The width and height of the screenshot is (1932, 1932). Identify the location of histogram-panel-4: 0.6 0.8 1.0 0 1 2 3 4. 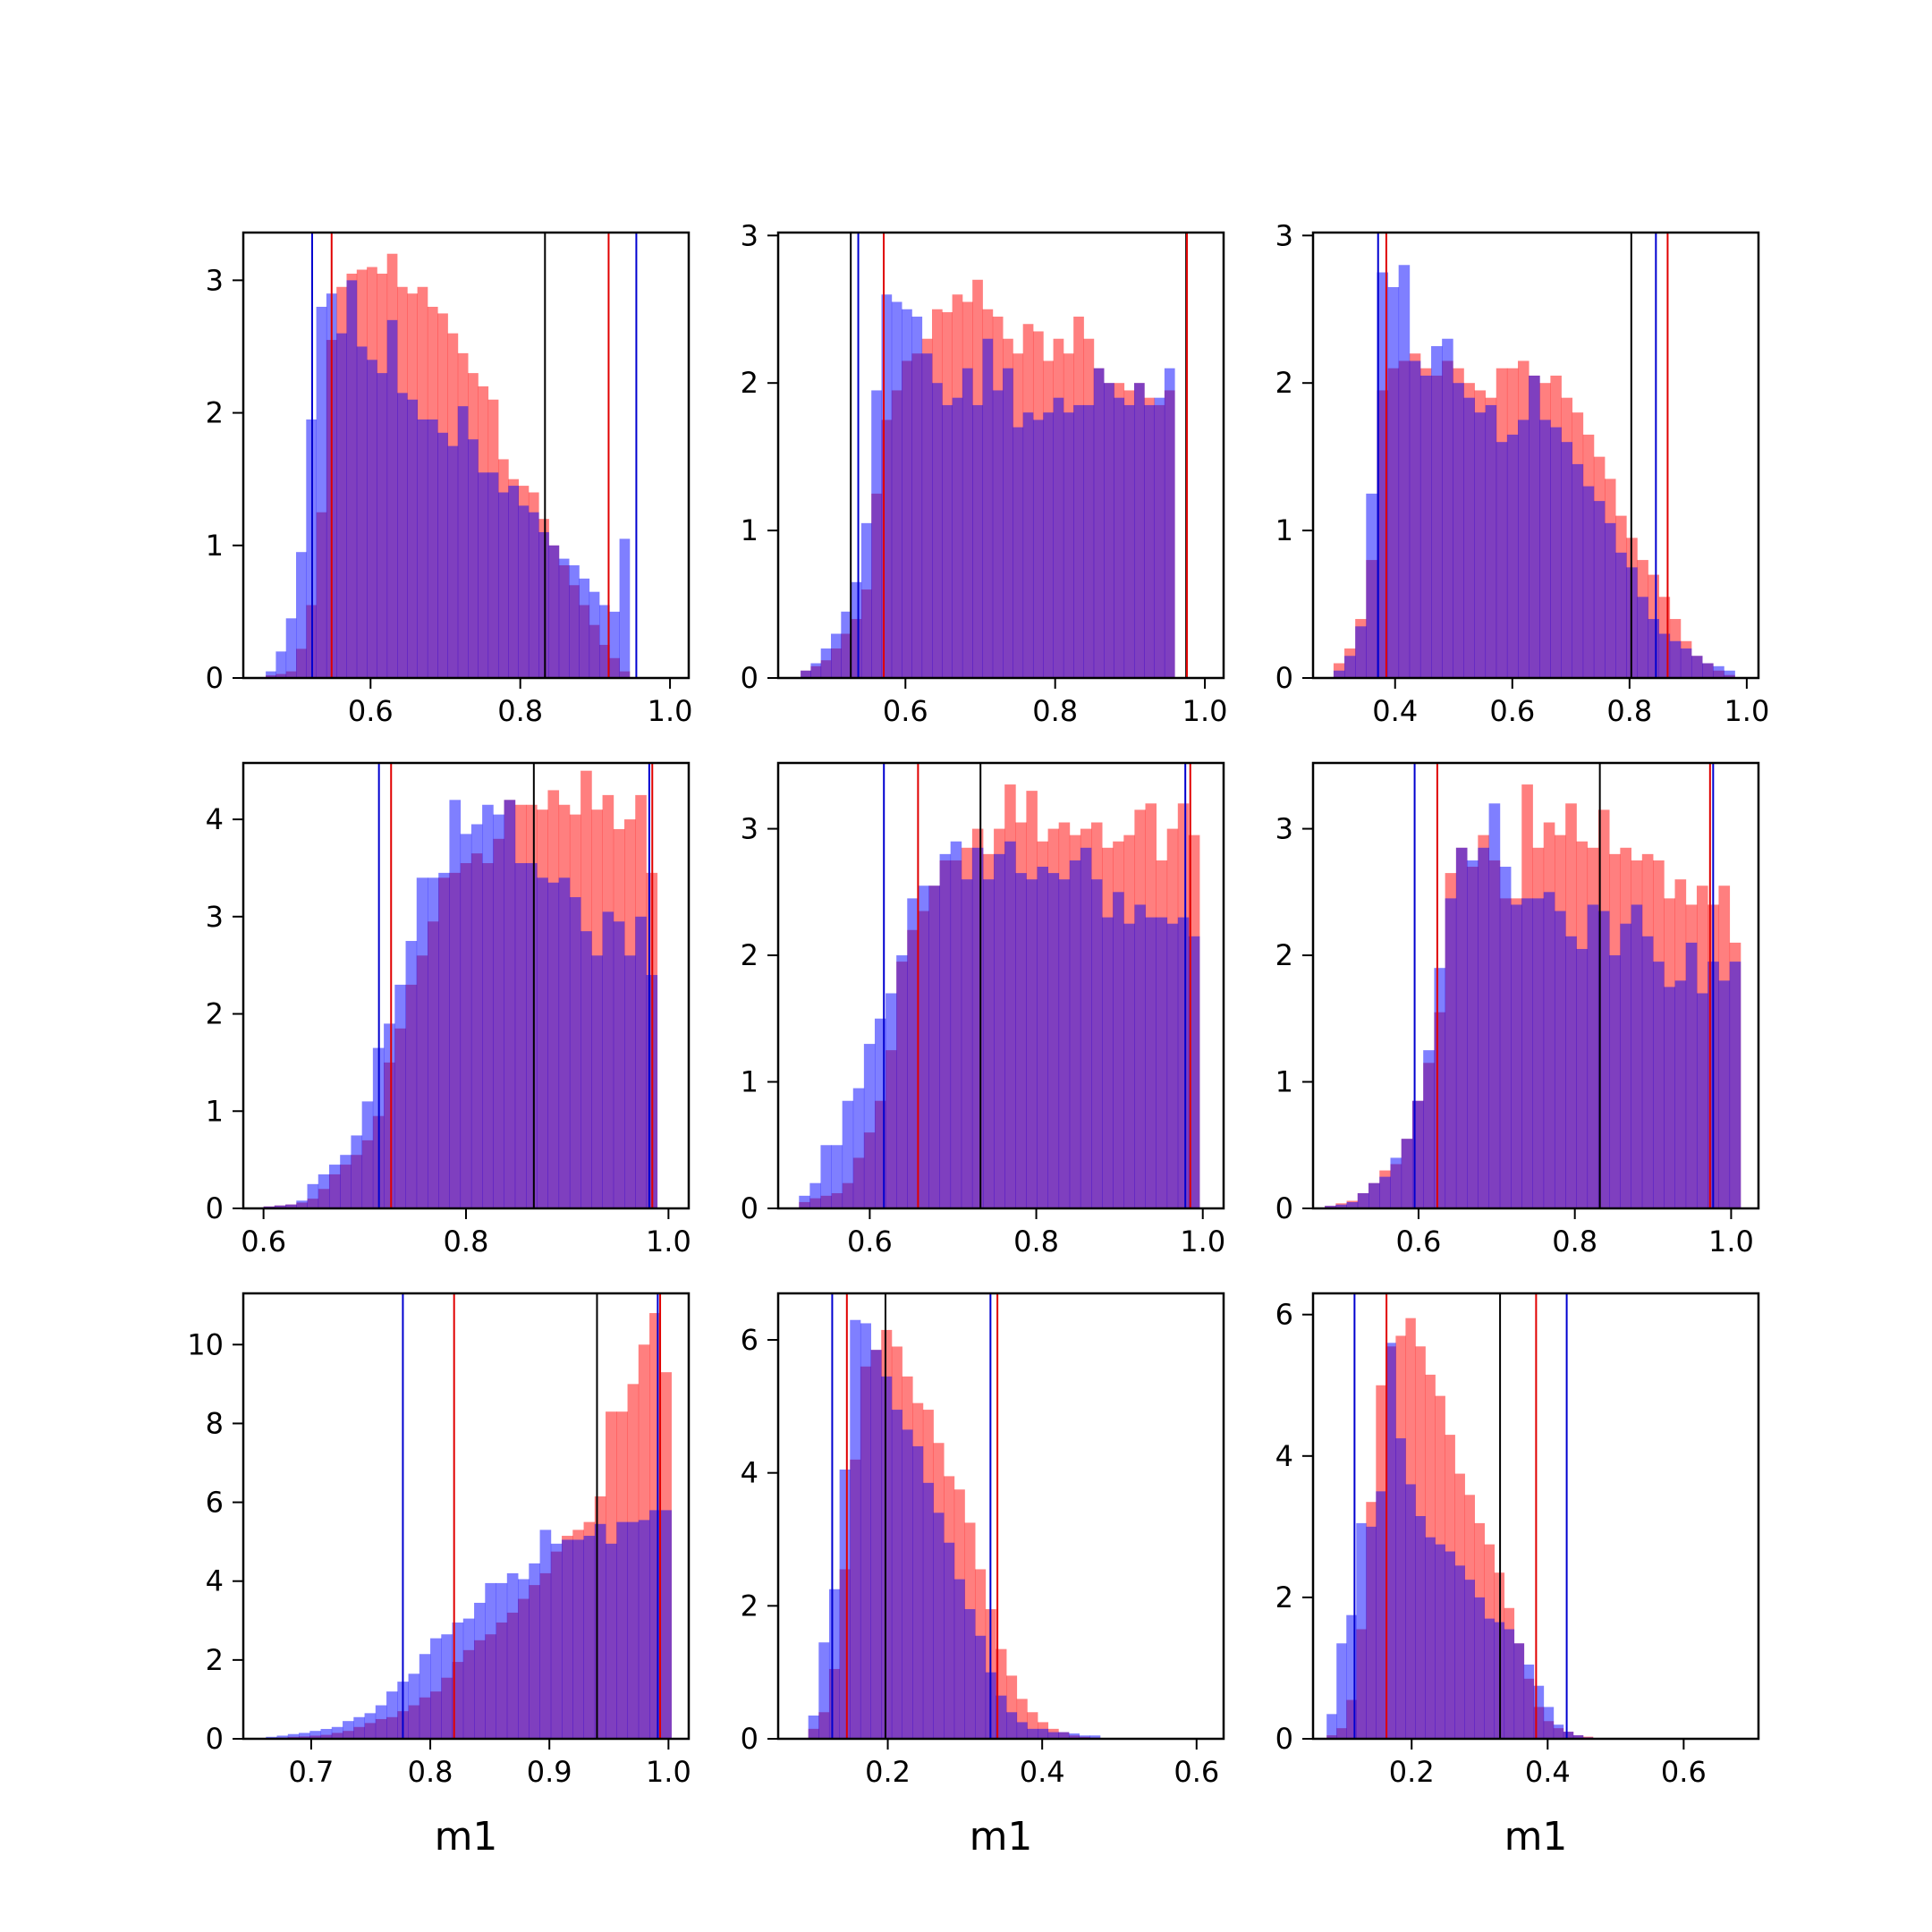
(448, 1009).